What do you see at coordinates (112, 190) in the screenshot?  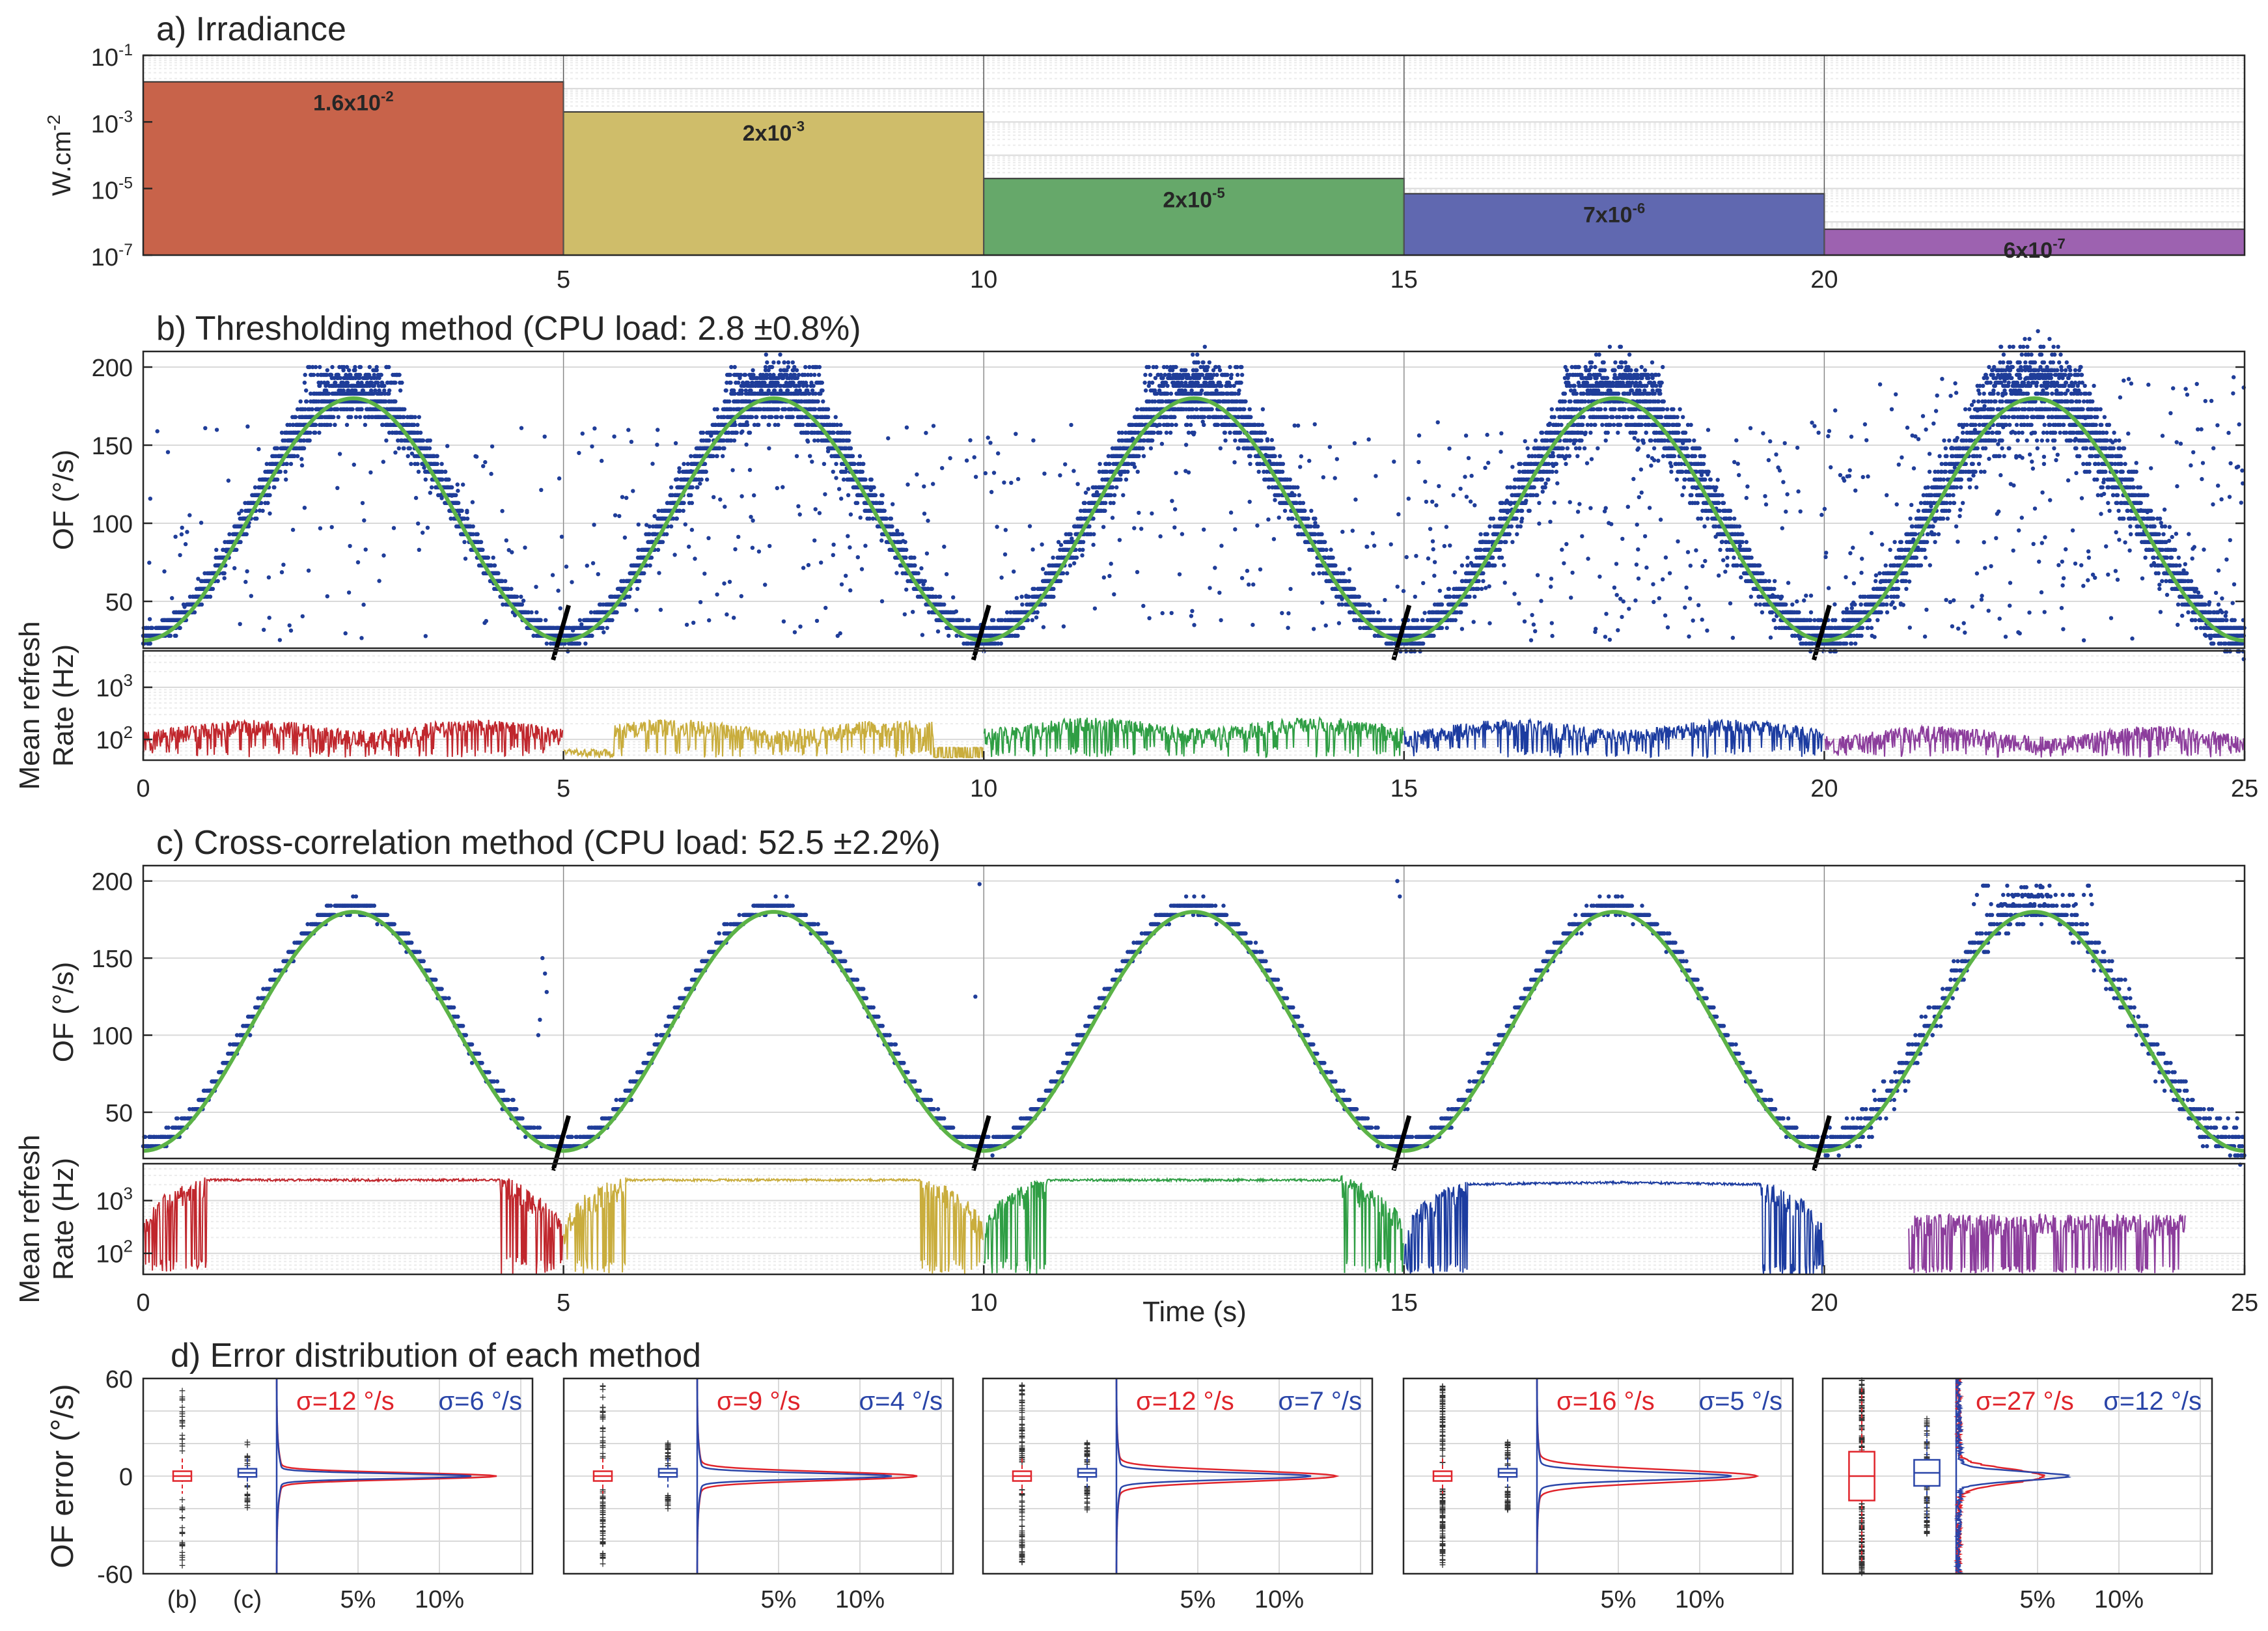 I see `y-tick-label: 10⁻⁵` at bounding box center [112, 190].